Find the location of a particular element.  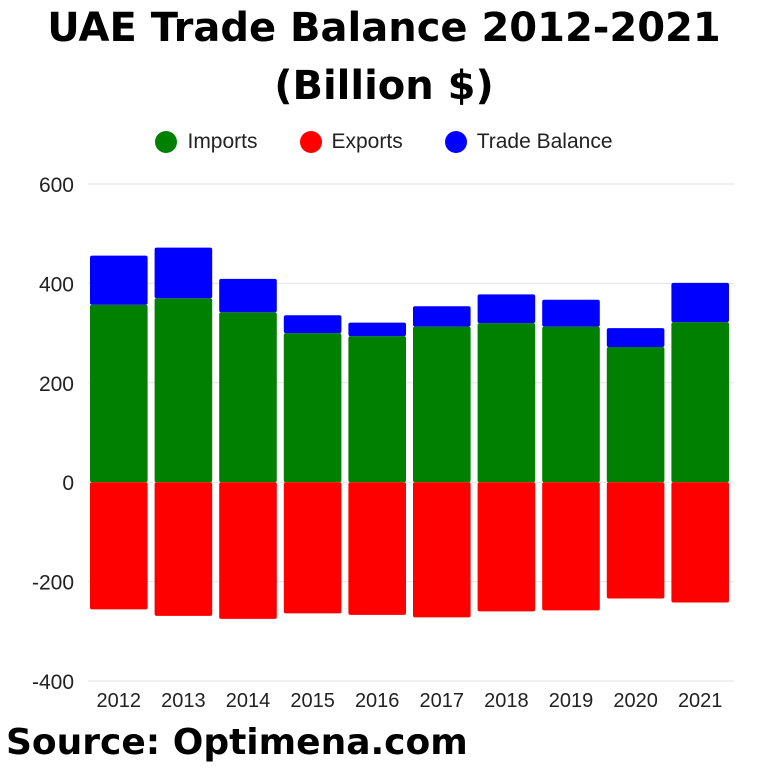

y-tick-label: -400 is located at coordinates (53, 682).